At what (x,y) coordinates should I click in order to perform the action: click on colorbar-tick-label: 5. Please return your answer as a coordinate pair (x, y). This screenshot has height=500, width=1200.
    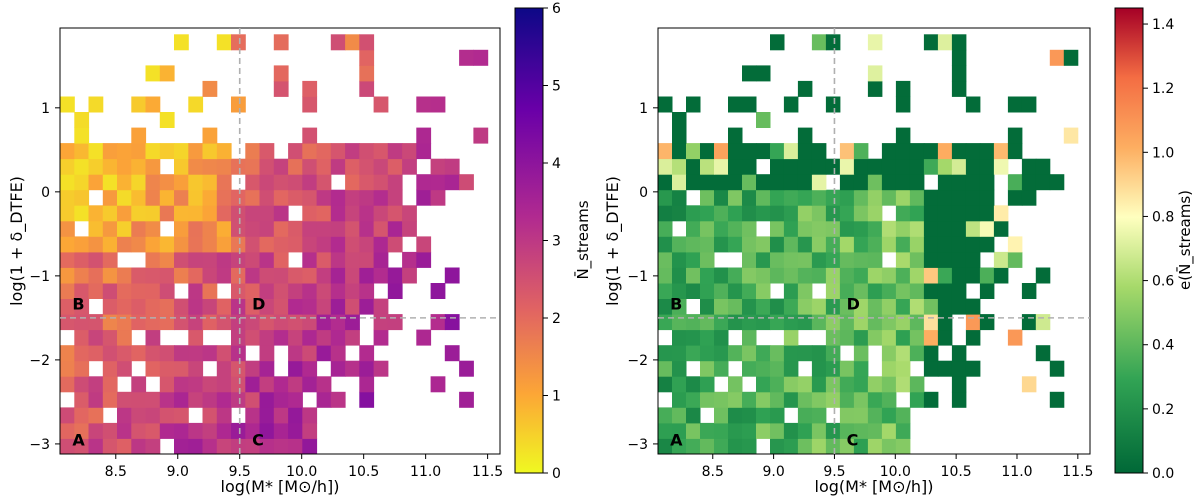
    Looking at the image, I should click on (556, 87).